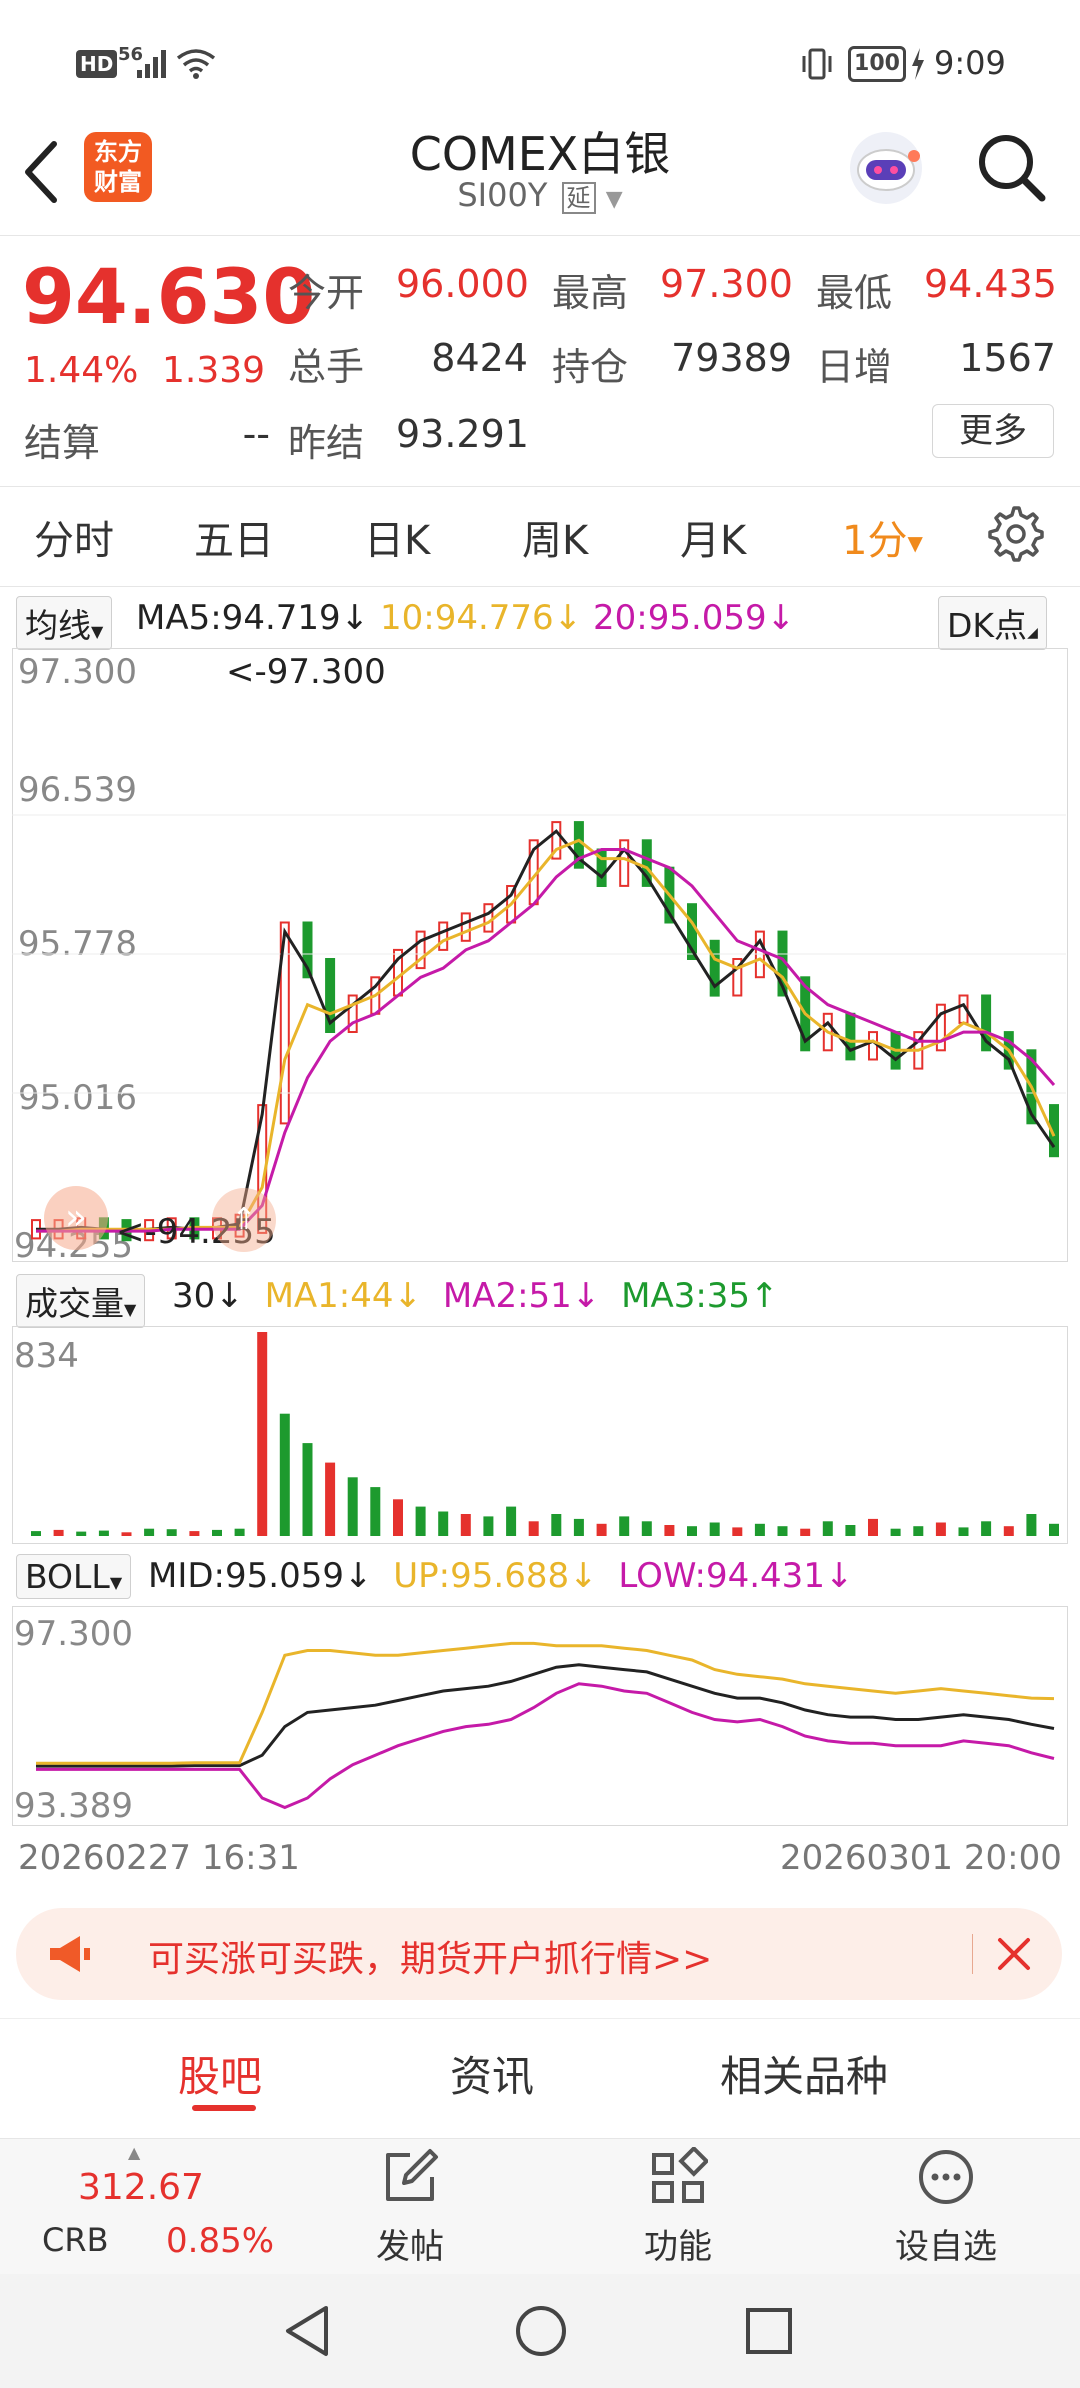 The width and height of the screenshot is (1080, 2388). Describe the element at coordinates (678, 2177) in the screenshot. I see `function-grid-icon` at that location.